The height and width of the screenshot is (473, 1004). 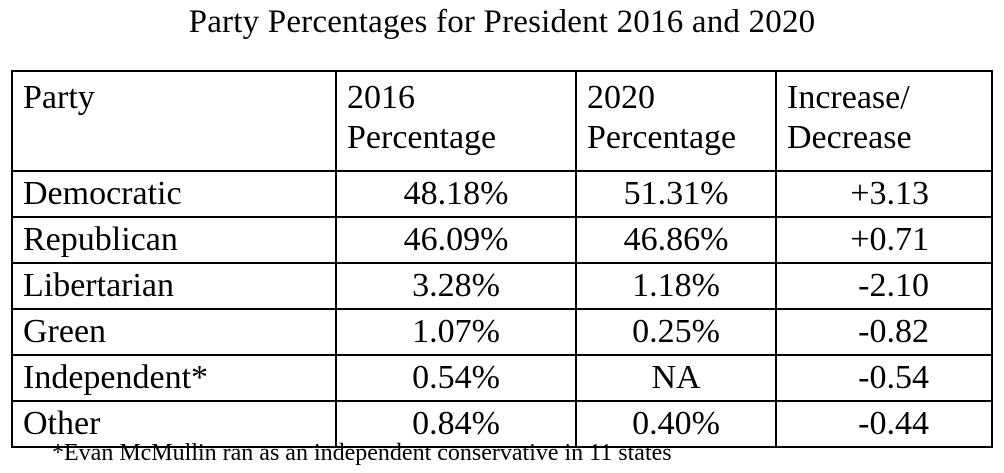 I want to click on header-2016-line1: 2016, so click(x=381, y=97).